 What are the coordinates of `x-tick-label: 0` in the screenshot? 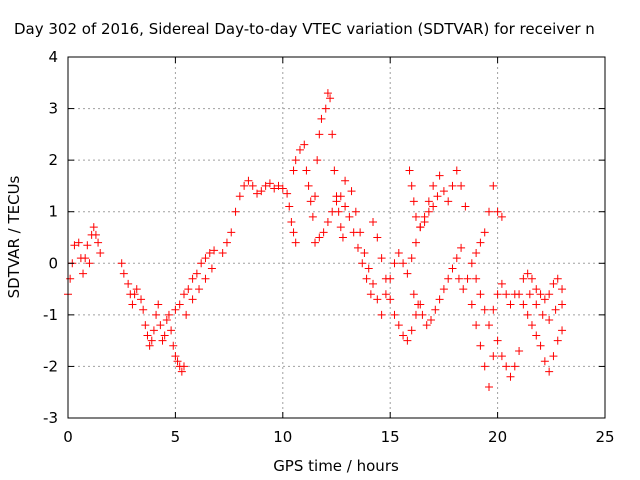 It's located at (68, 437).